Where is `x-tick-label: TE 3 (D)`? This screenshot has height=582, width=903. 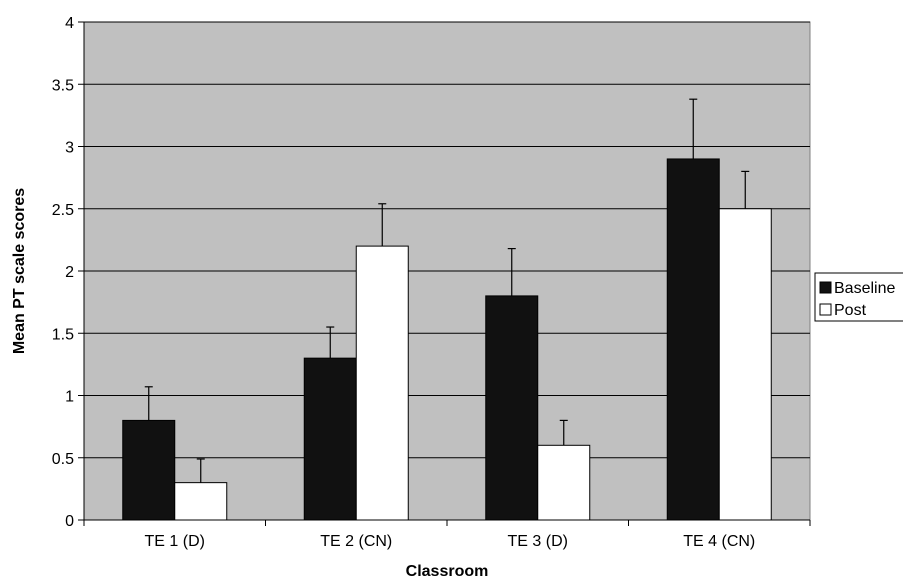 x-tick-label: TE 3 (D) is located at coordinates (538, 541).